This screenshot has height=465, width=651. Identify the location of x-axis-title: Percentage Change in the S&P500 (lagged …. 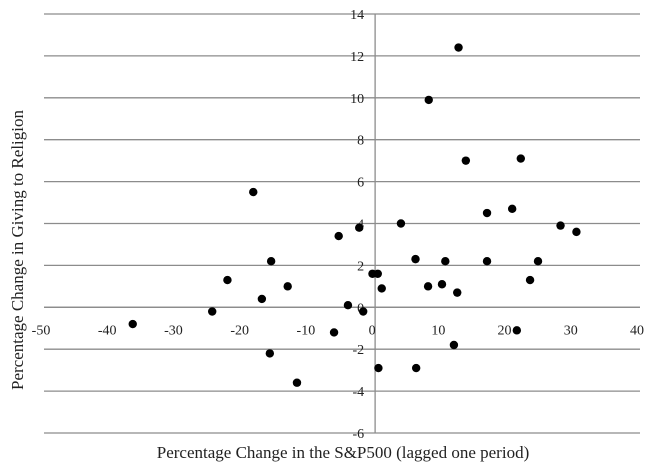
(343, 452).